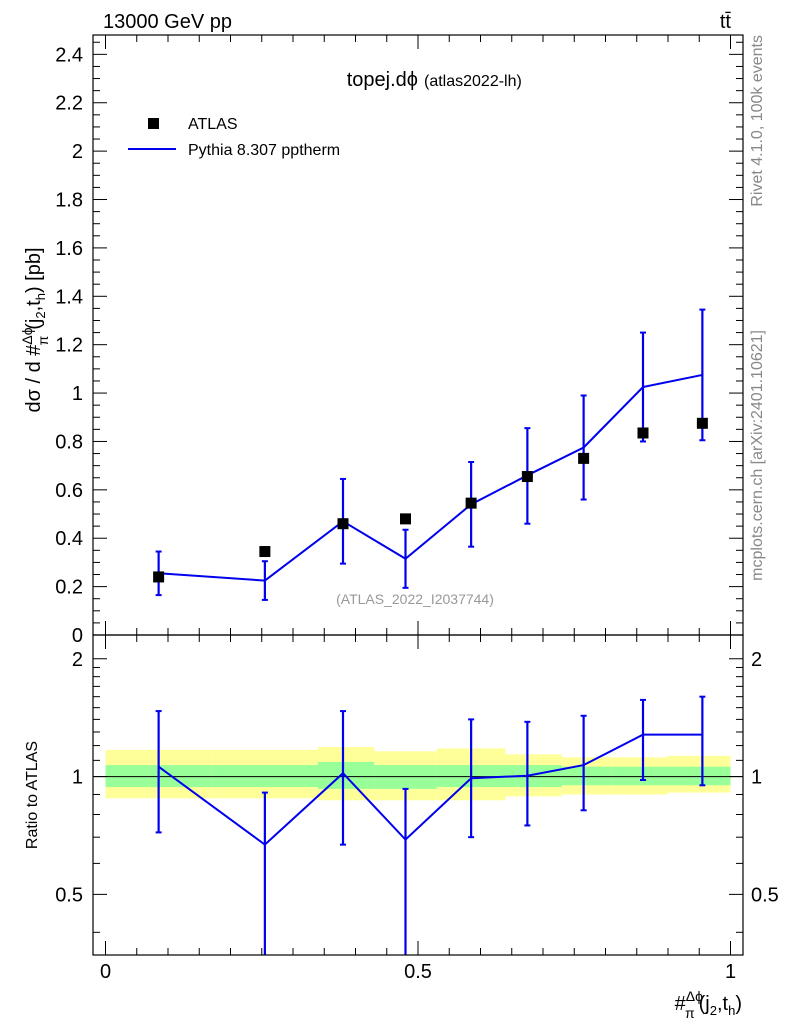  What do you see at coordinates (69, 895) in the screenshot?
I see `ratio-y-tick-label: 0.5` at bounding box center [69, 895].